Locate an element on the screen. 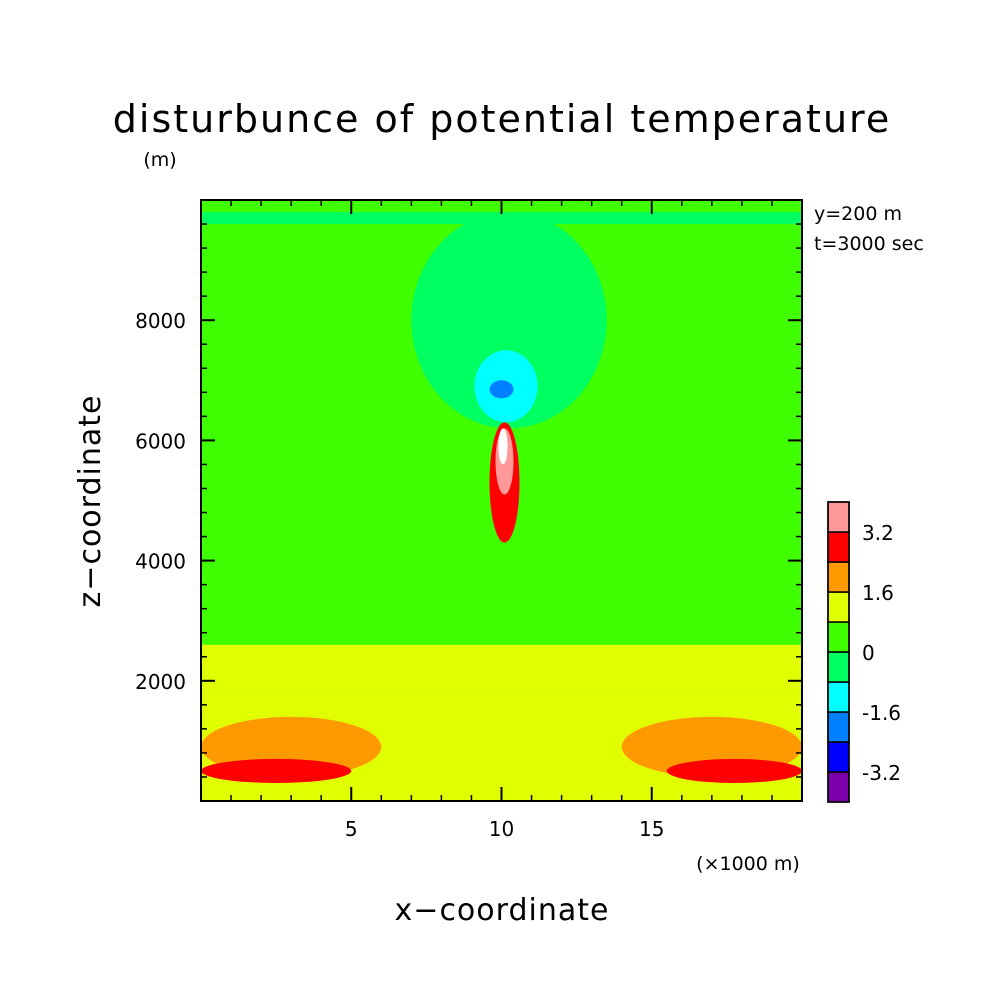  colorbar: -3.2 -1.6 0 1.6 3.2 is located at coordinates (864, 652).